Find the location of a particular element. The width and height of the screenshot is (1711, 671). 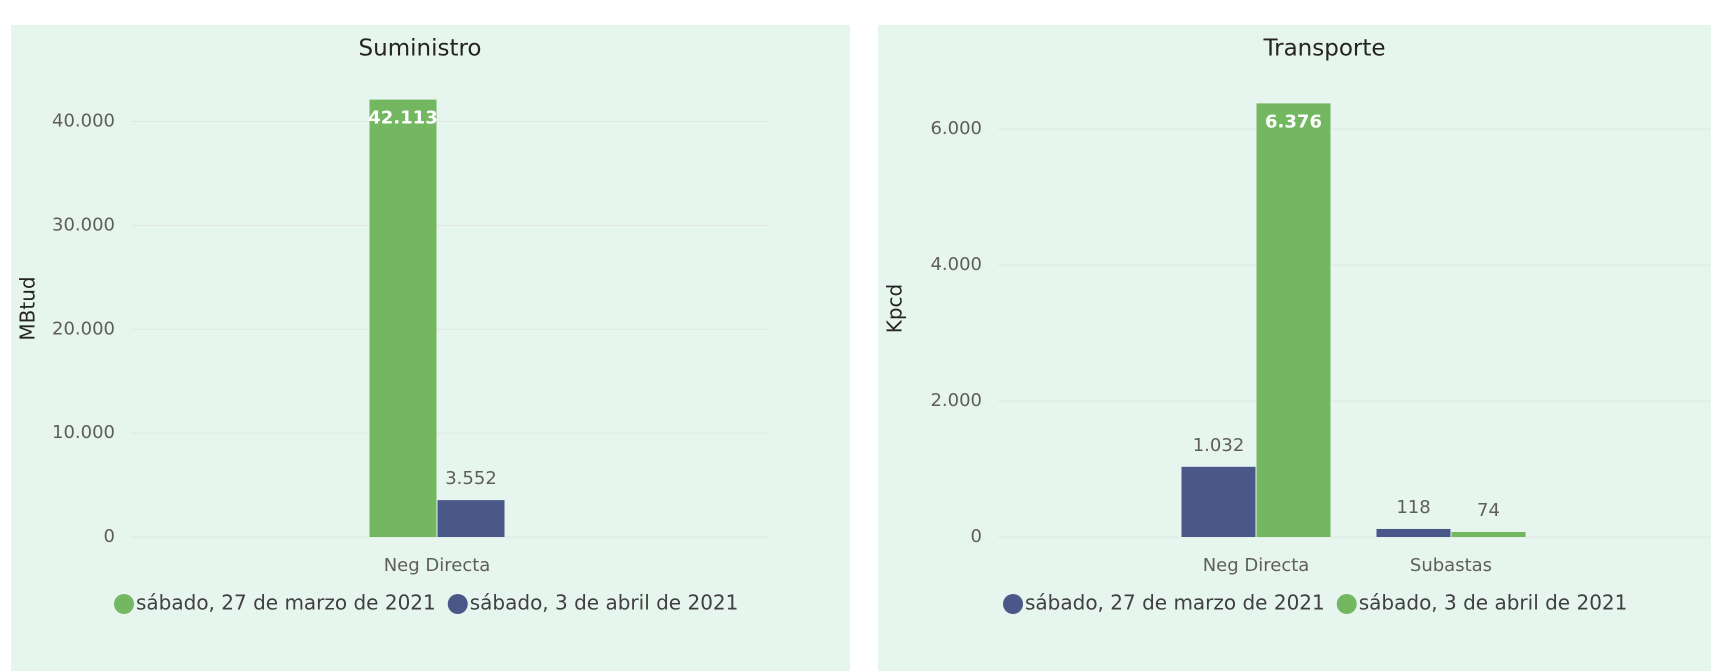

transporte-data-label: 118 is located at coordinates (1413, 507).